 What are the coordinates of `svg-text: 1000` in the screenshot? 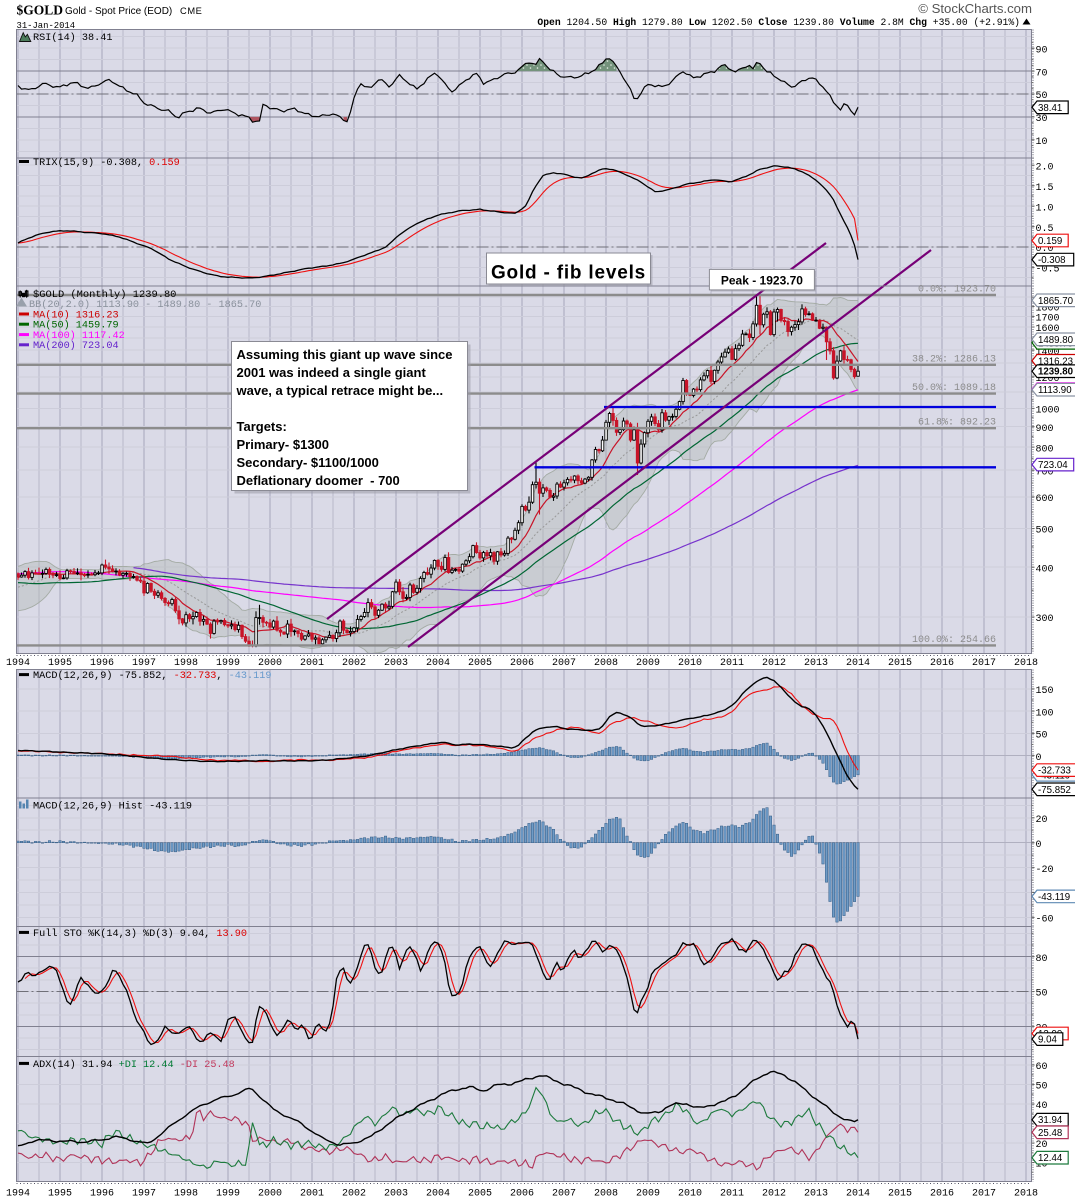 It's located at (1048, 411).